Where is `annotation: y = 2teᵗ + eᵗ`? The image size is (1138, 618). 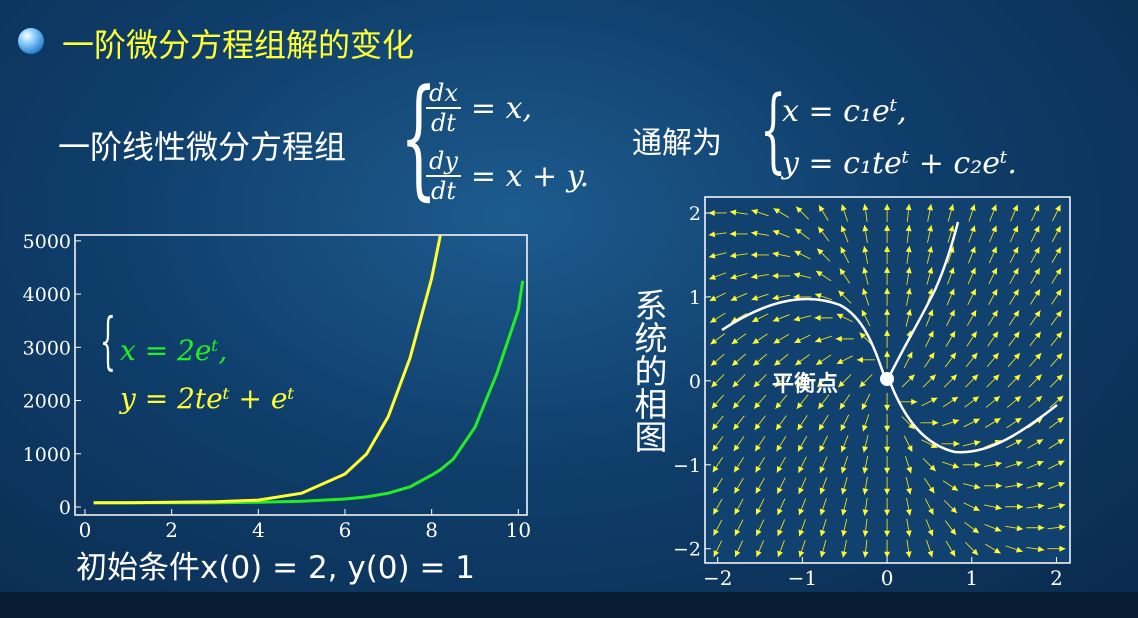 annotation: y = 2teᵗ + eᵗ is located at coordinates (206, 398).